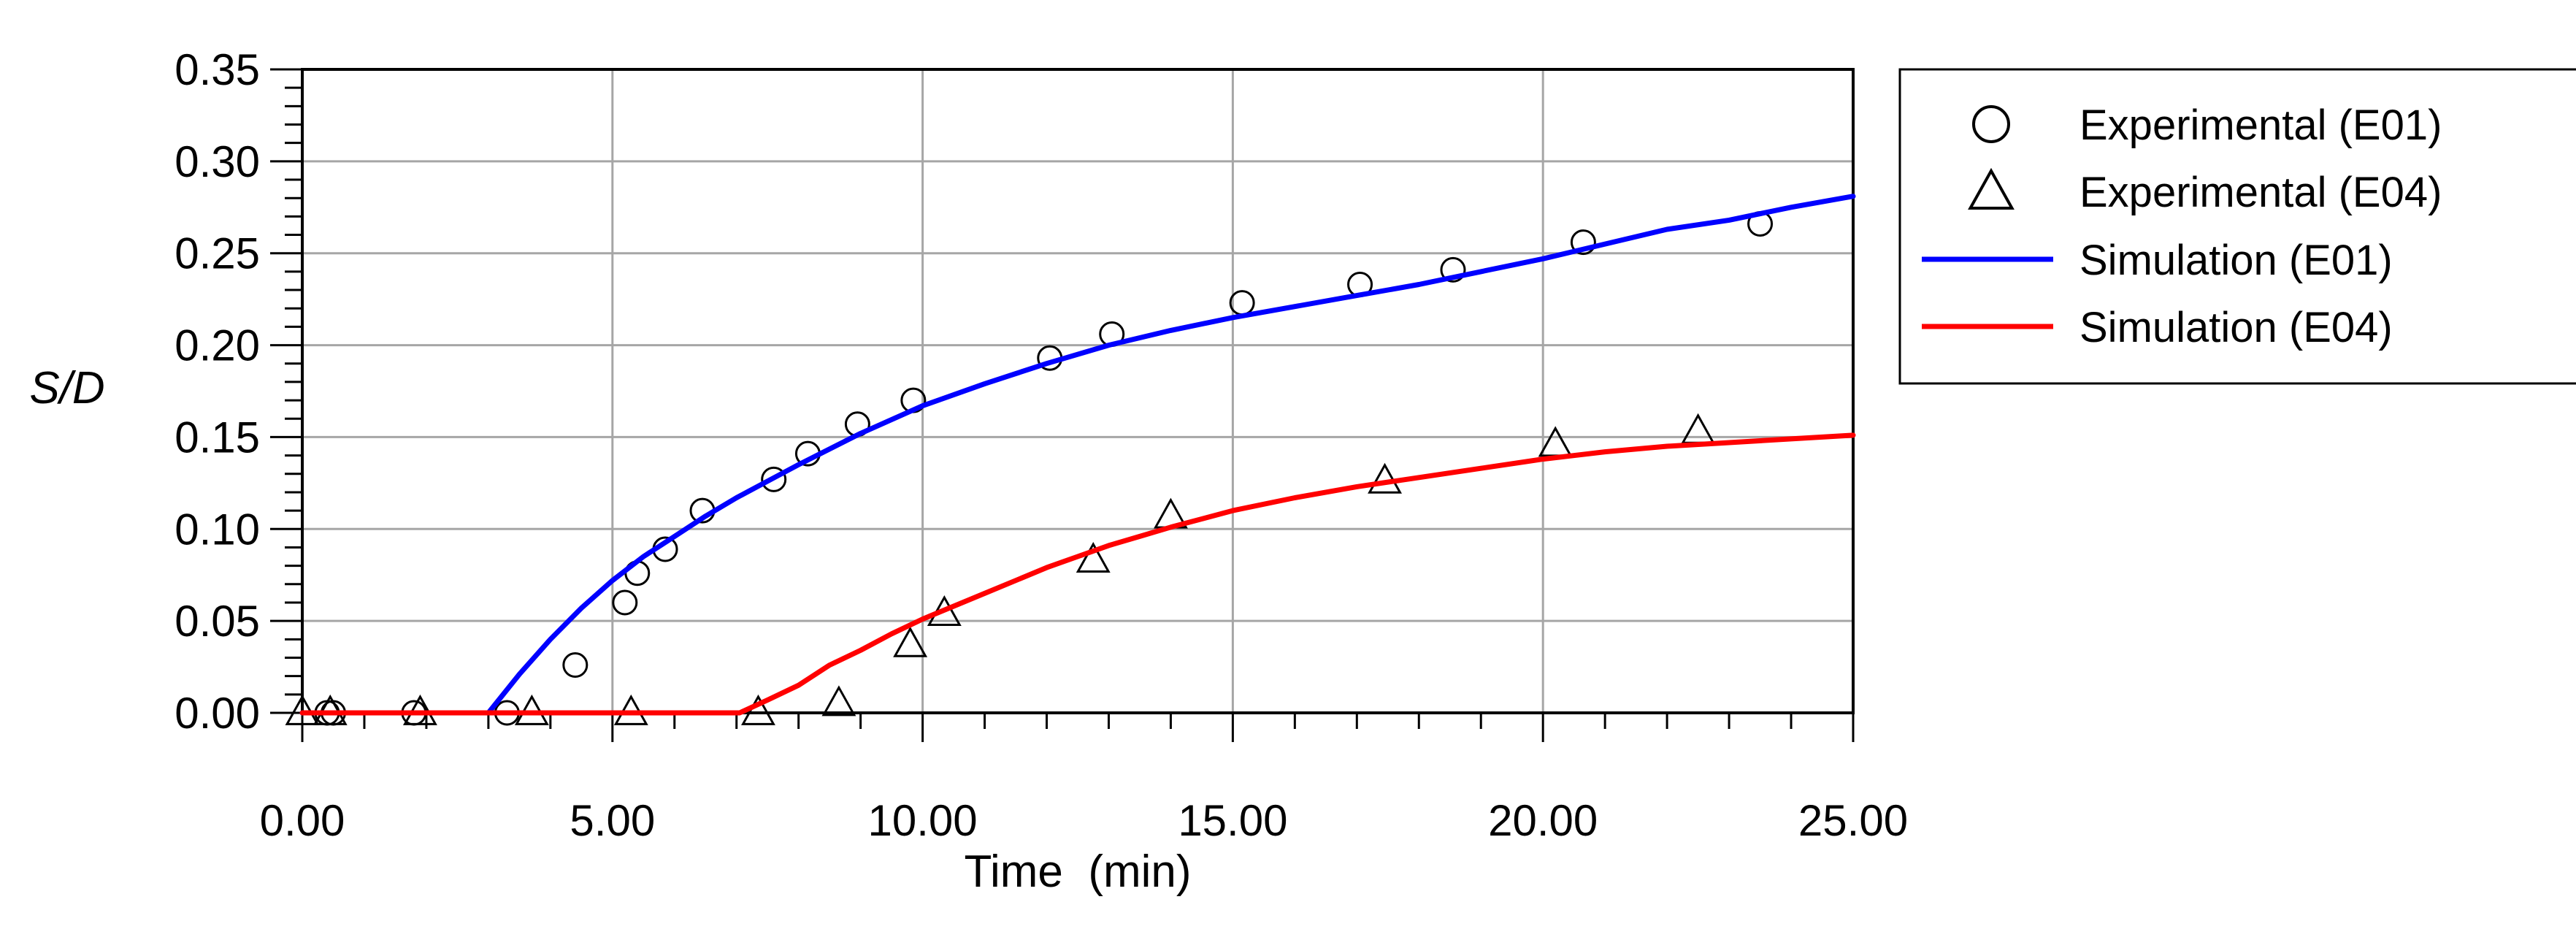 Image resolution: width=2576 pixels, height=940 pixels. Describe the element at coordinates (1232, 820) in the screenshot. I see `x-tick-label: 15.00` at that location.